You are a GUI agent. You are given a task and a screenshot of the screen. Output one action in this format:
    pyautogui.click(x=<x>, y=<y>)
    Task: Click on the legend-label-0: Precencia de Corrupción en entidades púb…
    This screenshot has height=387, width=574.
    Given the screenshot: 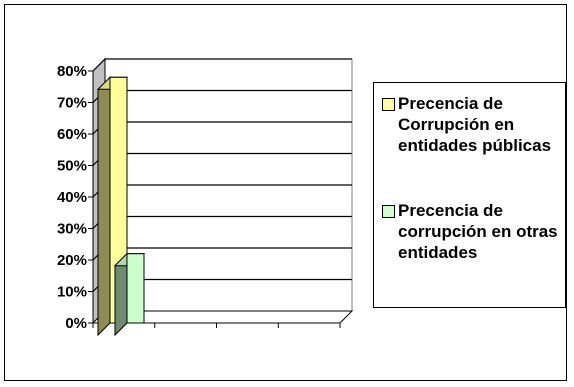 What is the action you would take?
    pyautogui.click(x=475, y=124)
    